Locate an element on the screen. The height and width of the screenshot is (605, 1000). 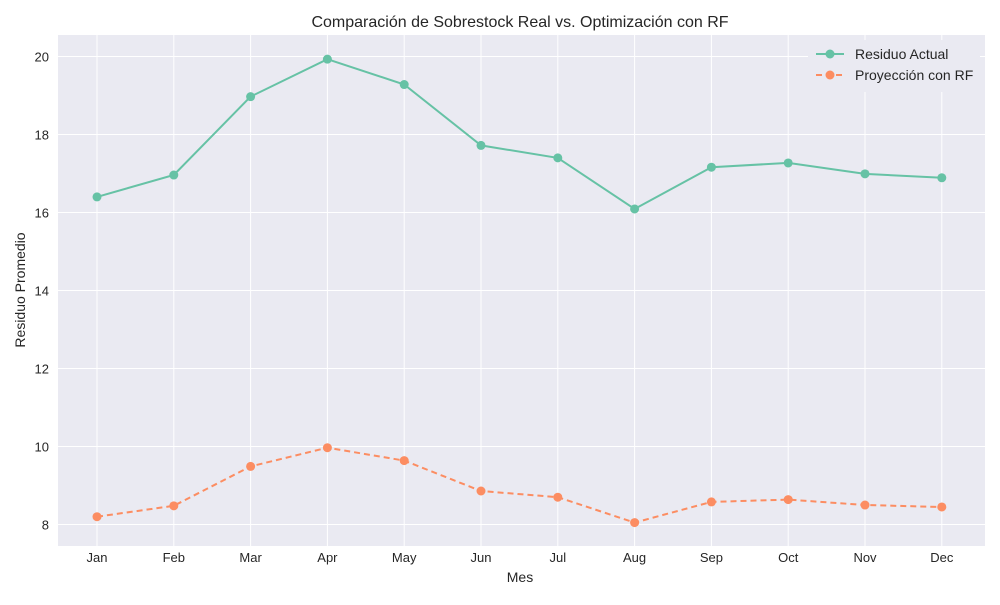
legend-label-residuo-actual: Residuo Actual is located at coordinates (901, 54).